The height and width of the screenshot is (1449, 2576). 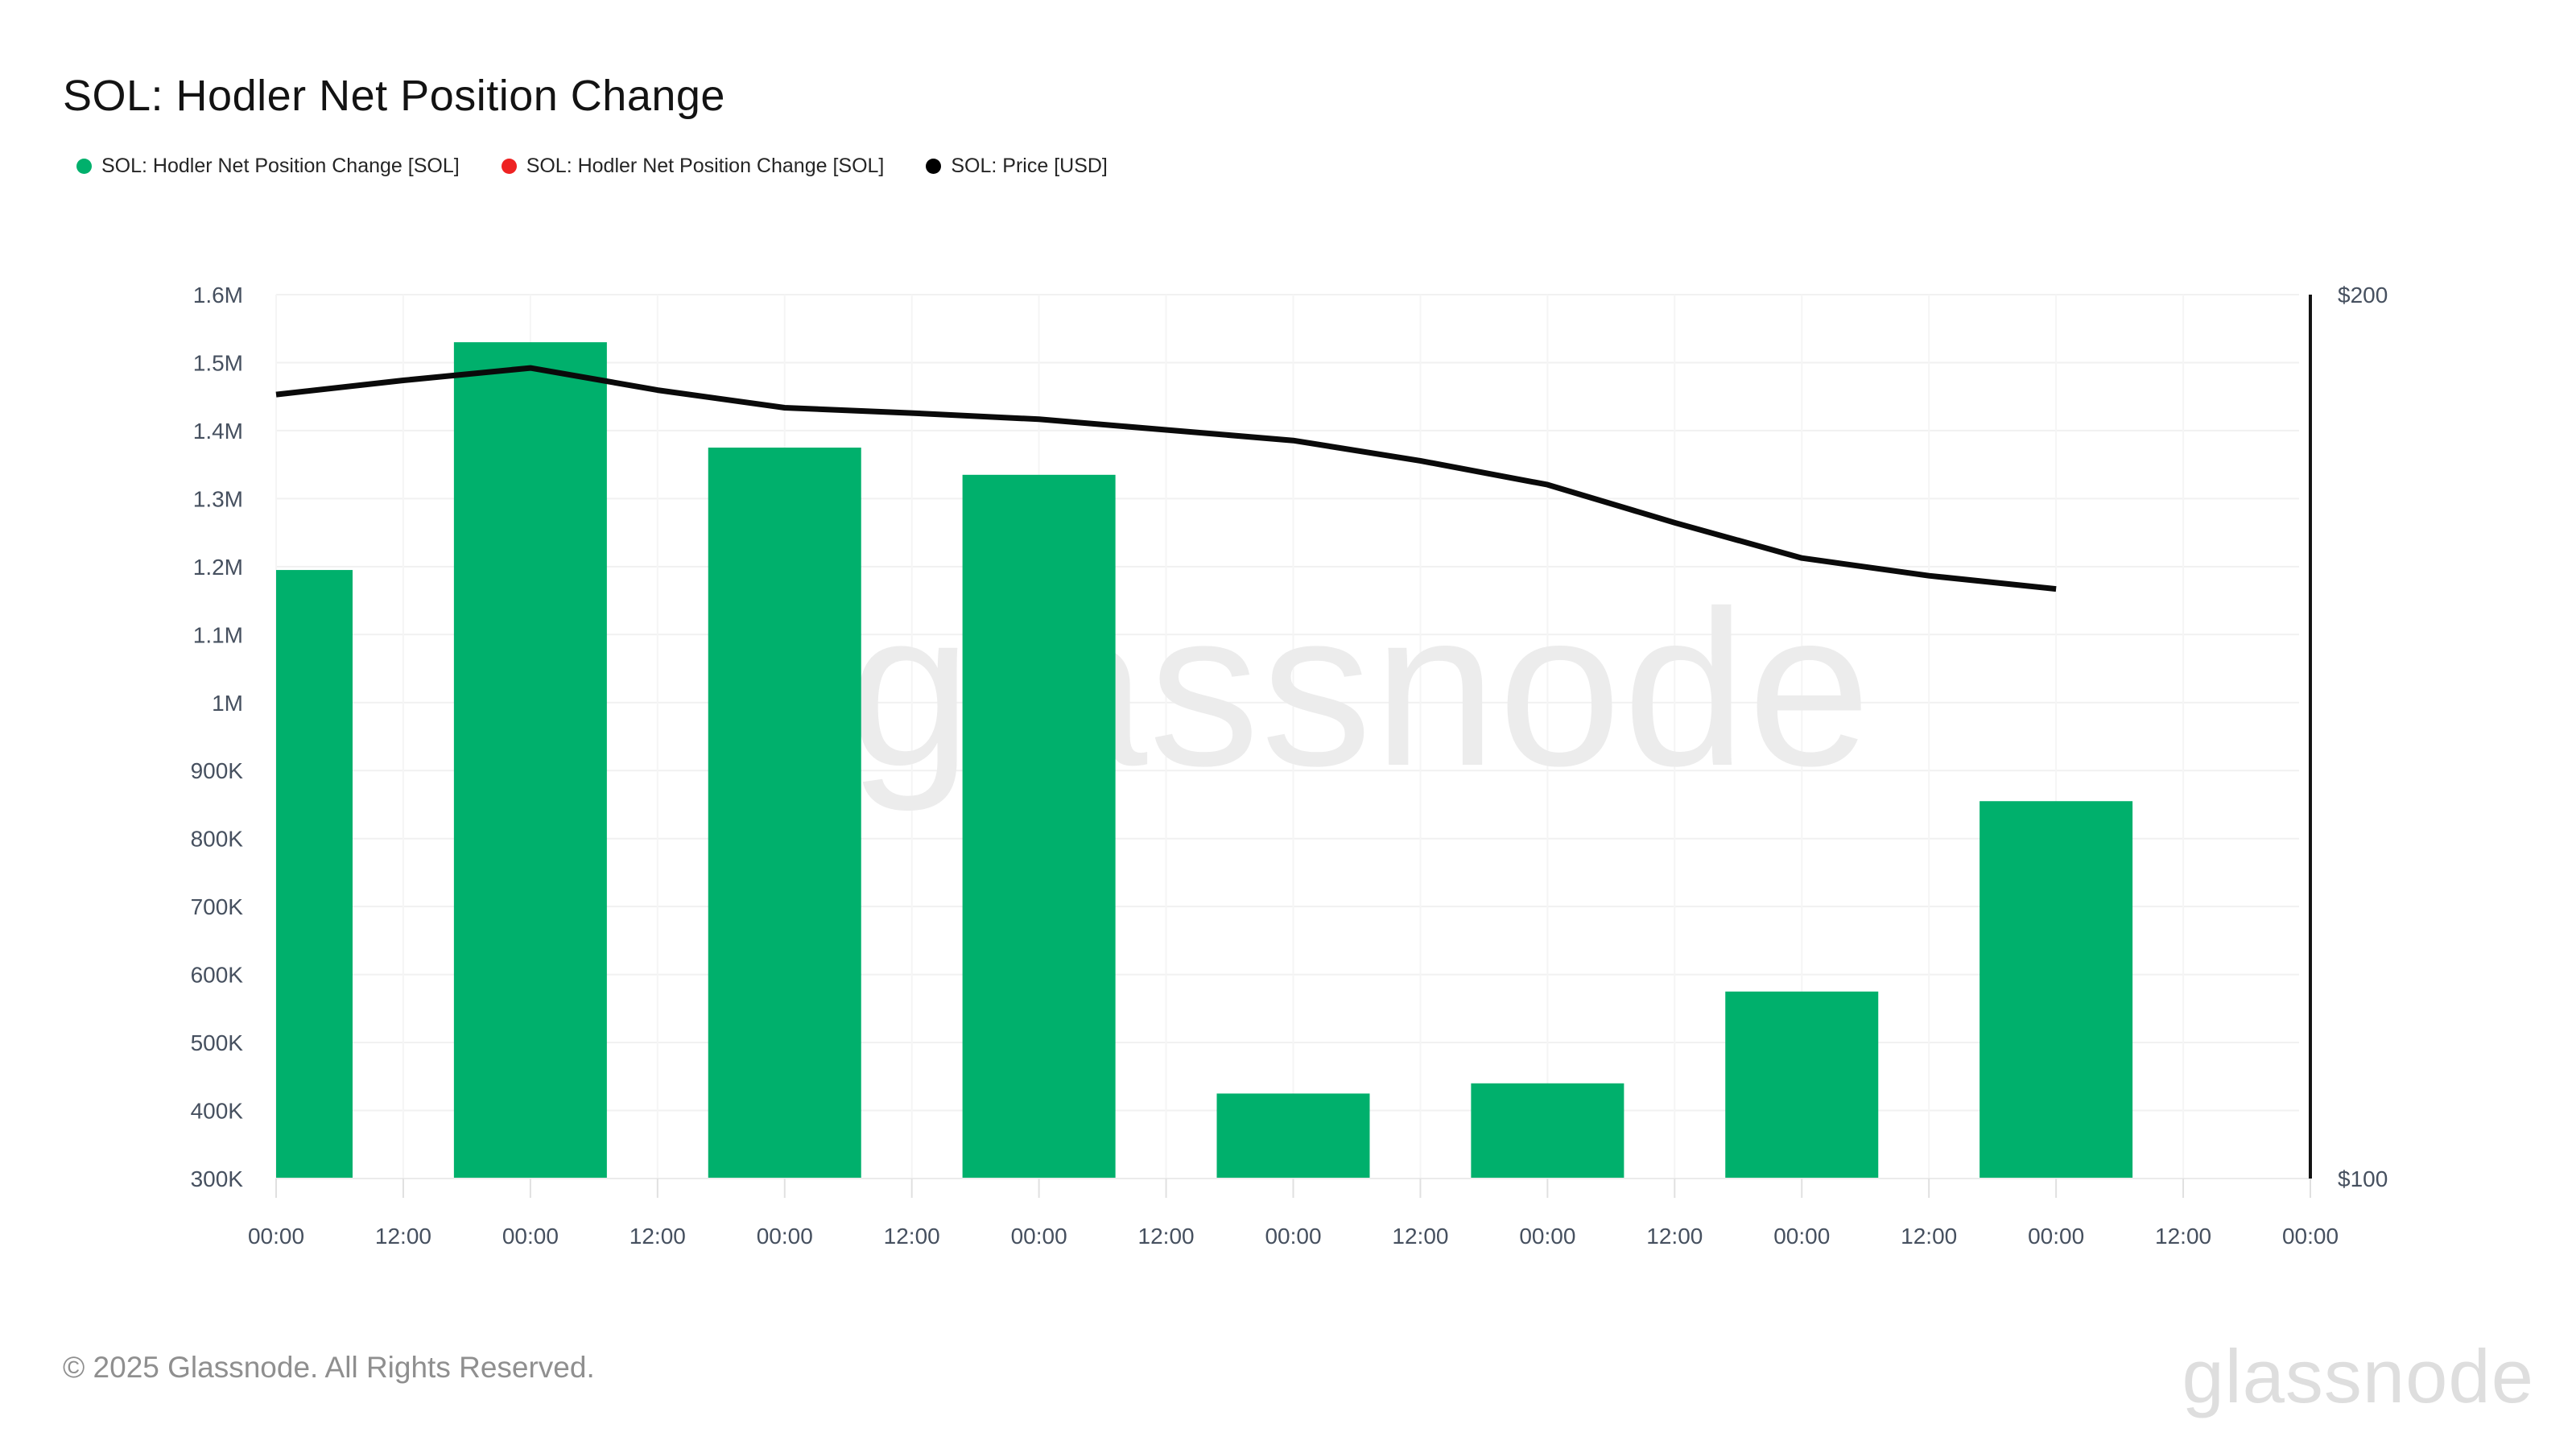 I want to click on legend-item-hodler-net-position: SOL: Hodler Net Position Change [SOL], so click(x=268, y=166).